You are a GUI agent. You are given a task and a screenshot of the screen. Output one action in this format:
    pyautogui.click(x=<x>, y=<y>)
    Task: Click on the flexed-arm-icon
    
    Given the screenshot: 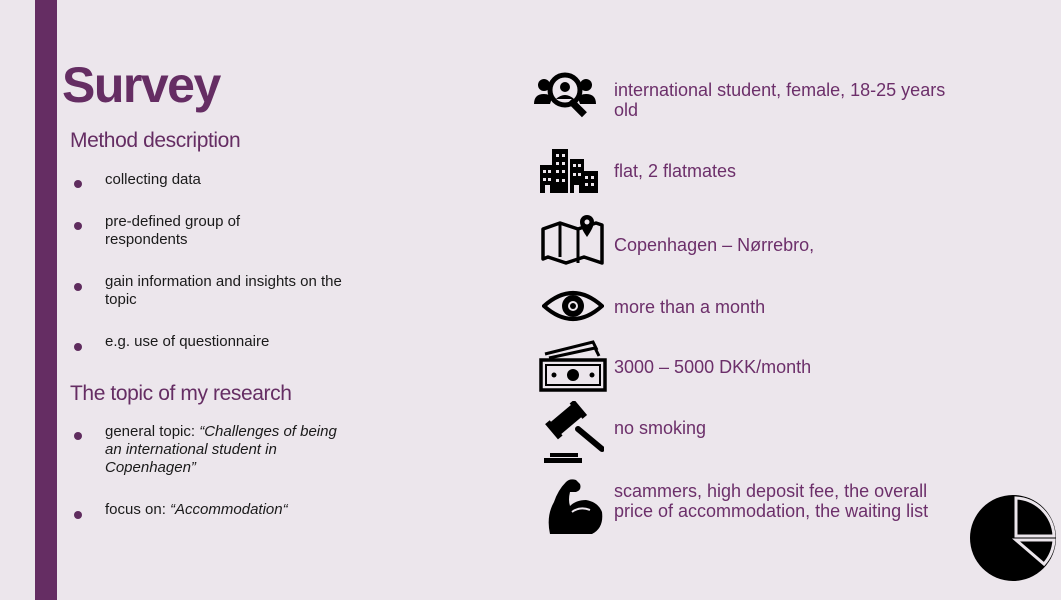 What is the action you would take?
    pyautogui.click(x=575, y=506)
    